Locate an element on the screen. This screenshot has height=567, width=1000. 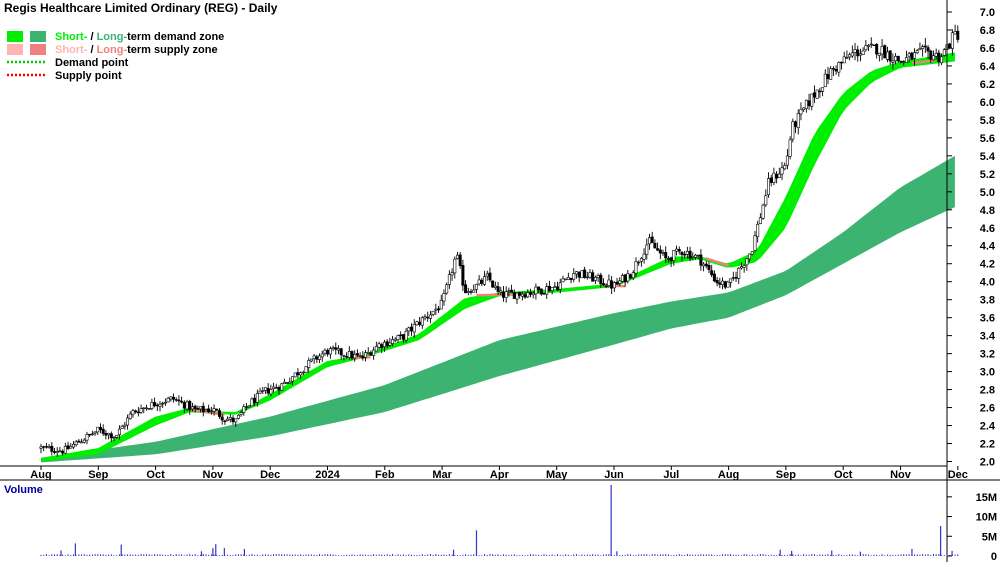
x-tick-label: 2024 is located at coordinates (327, 475).